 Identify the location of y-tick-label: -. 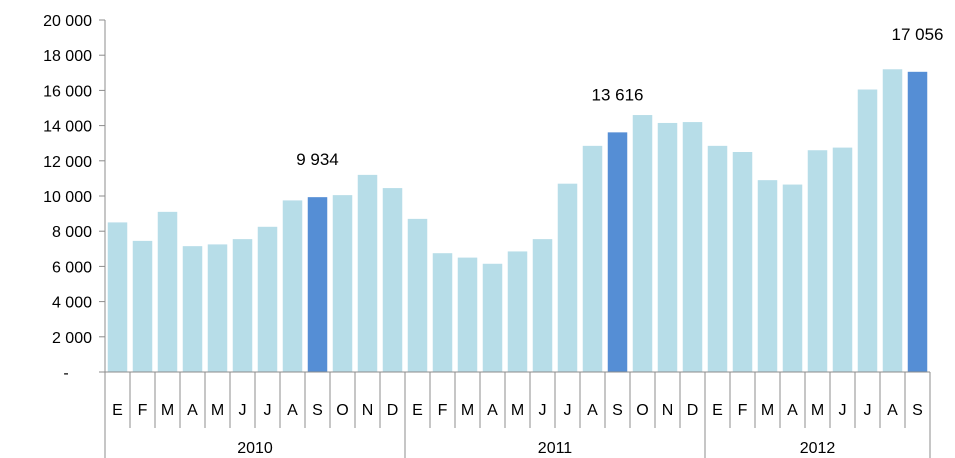
(65, 373).